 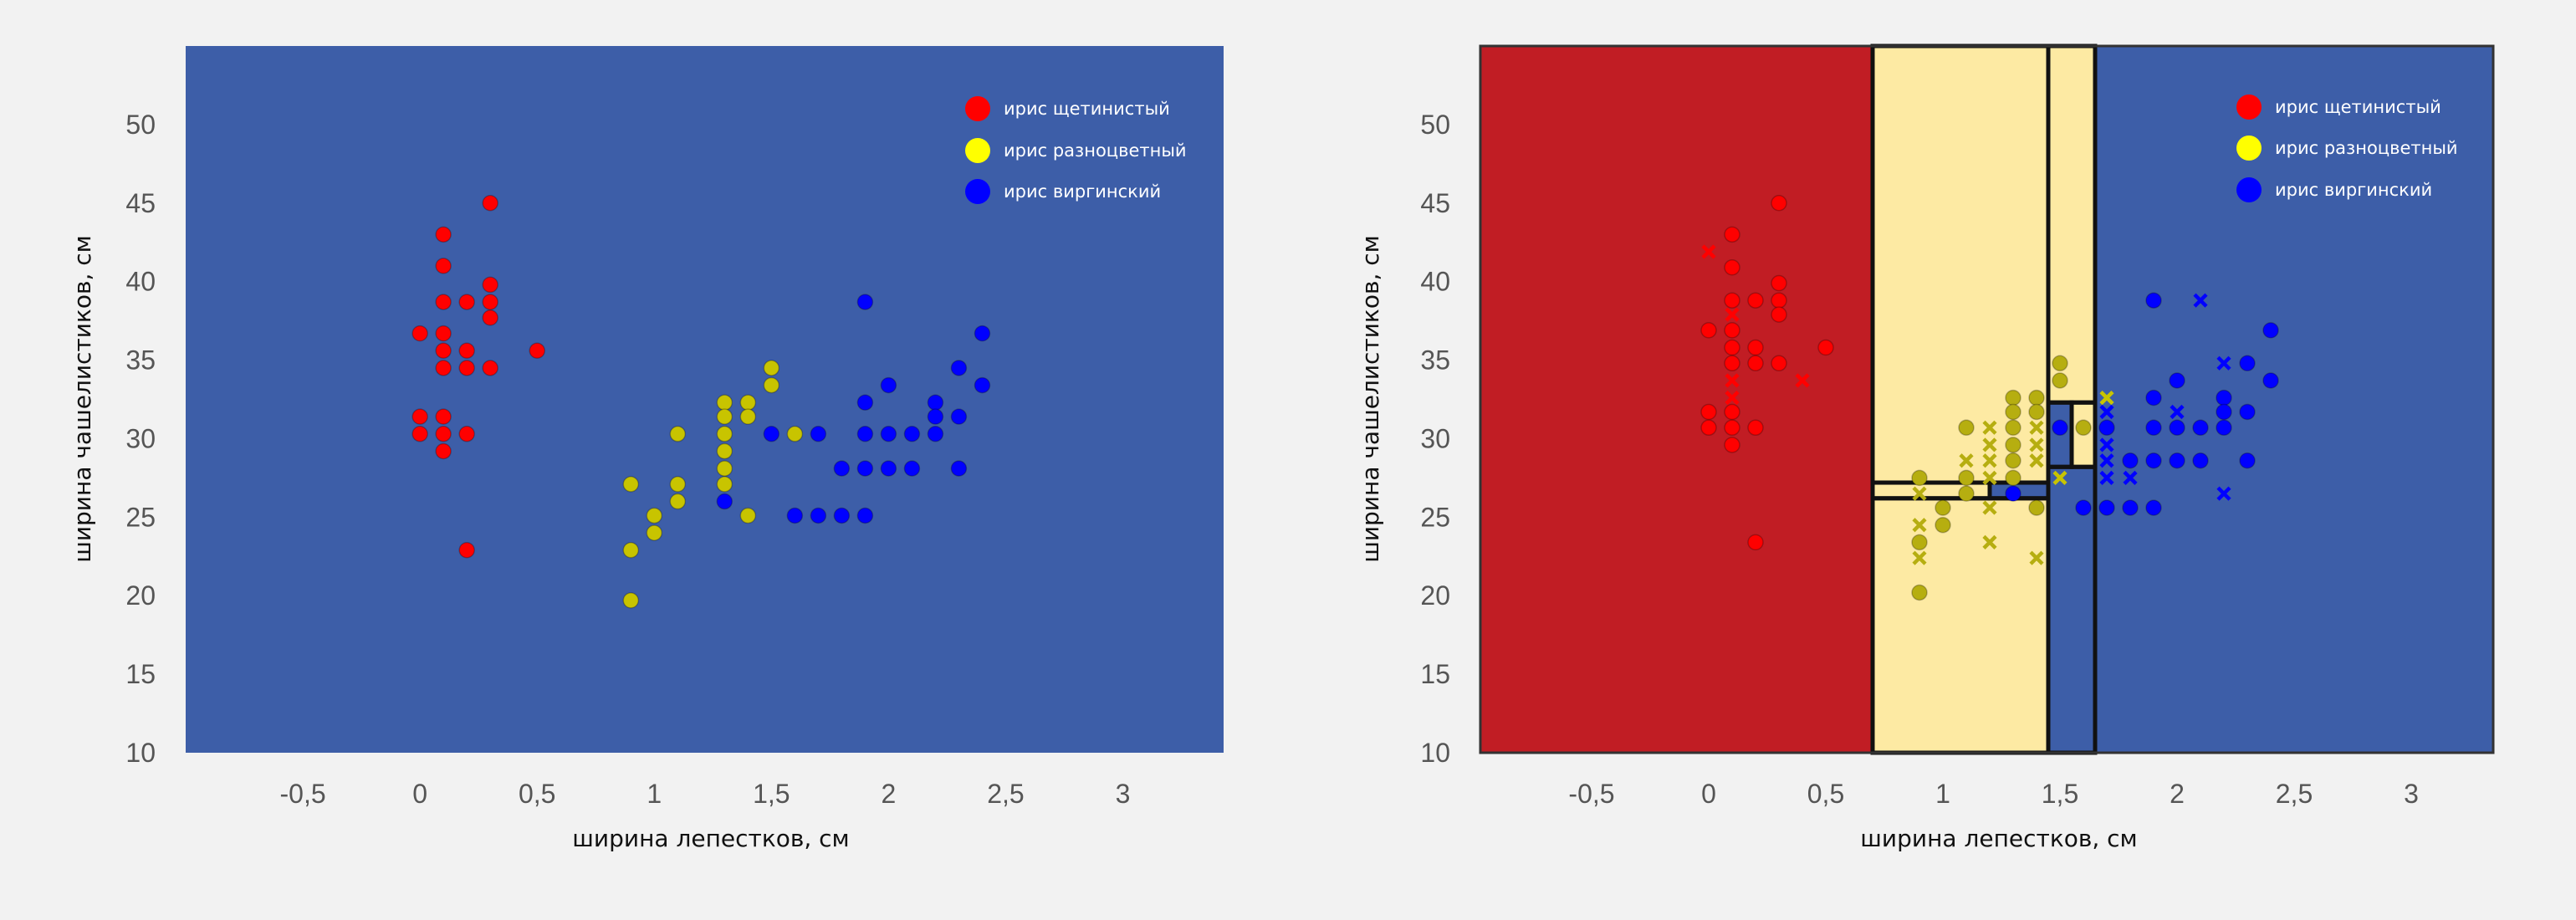 I want to click on region-virginica, so click(x=2294, y=399).